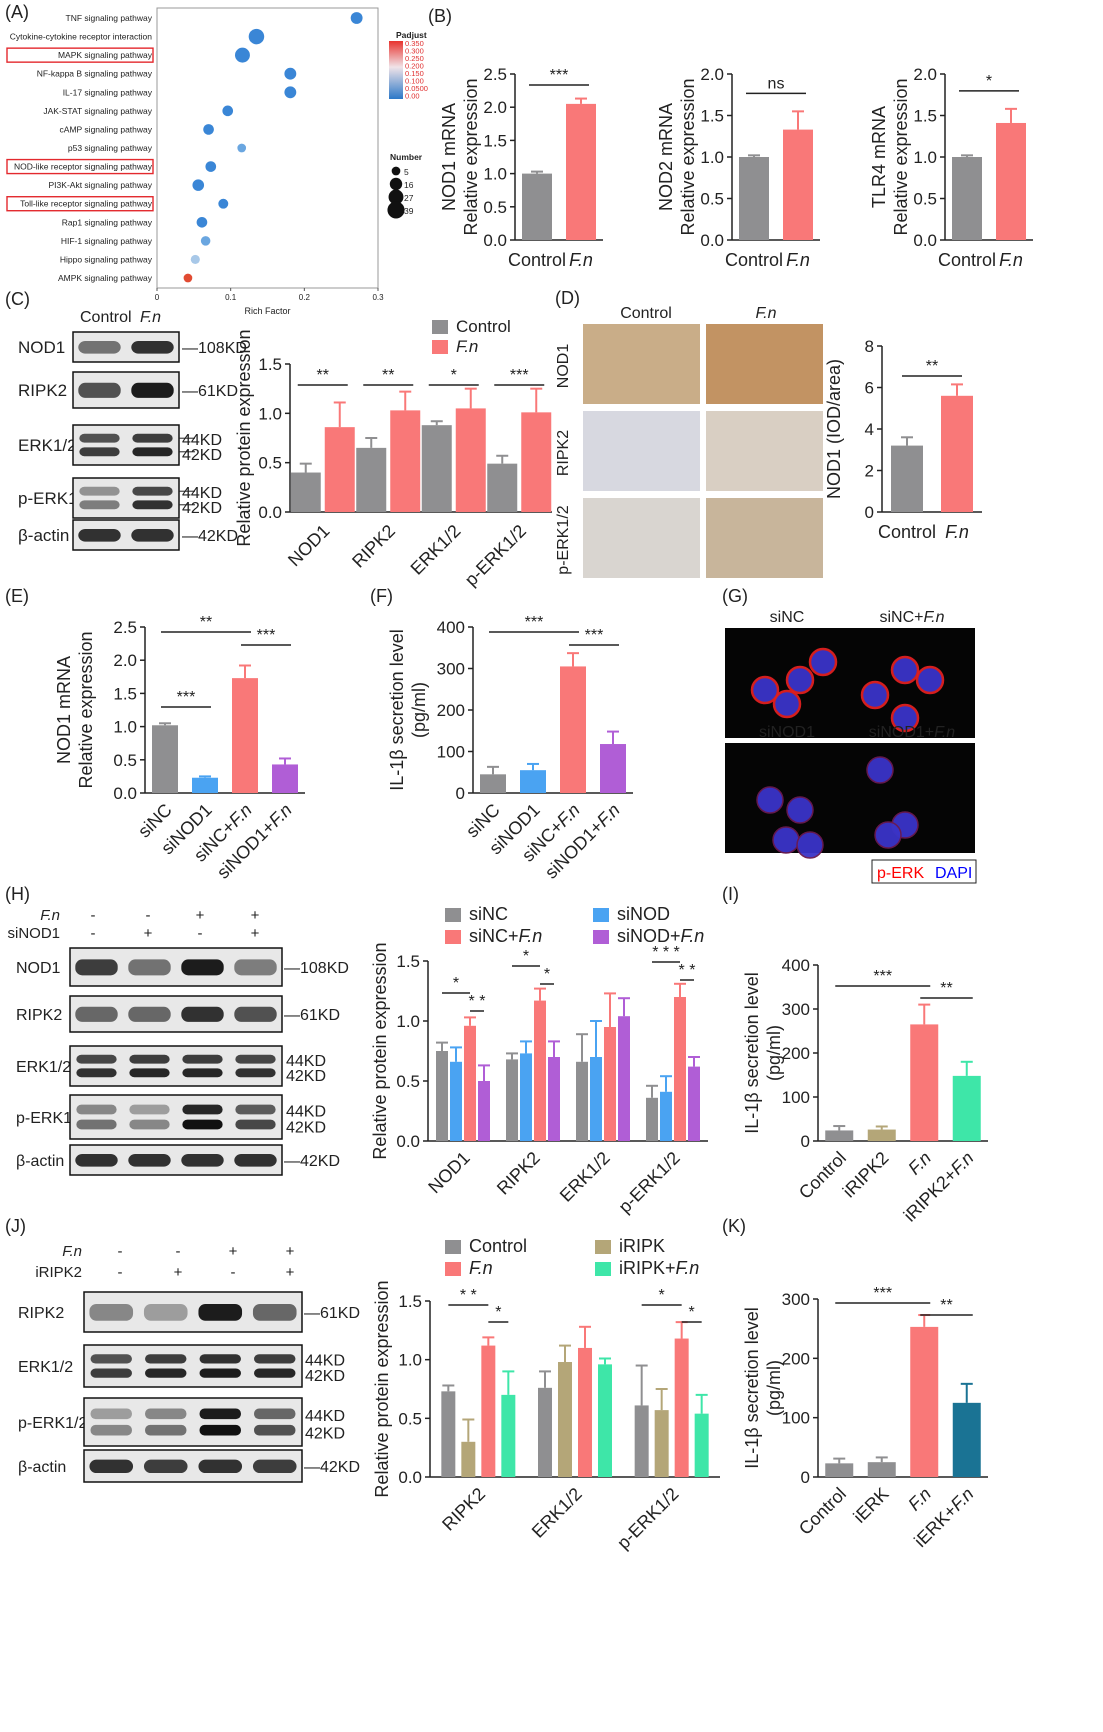 This screenshot has width=1103, height=1732. Describe the element at coordinates (382, 1388) in the screenshot. I see `y-axis-label: Relative protein expression` at that location.